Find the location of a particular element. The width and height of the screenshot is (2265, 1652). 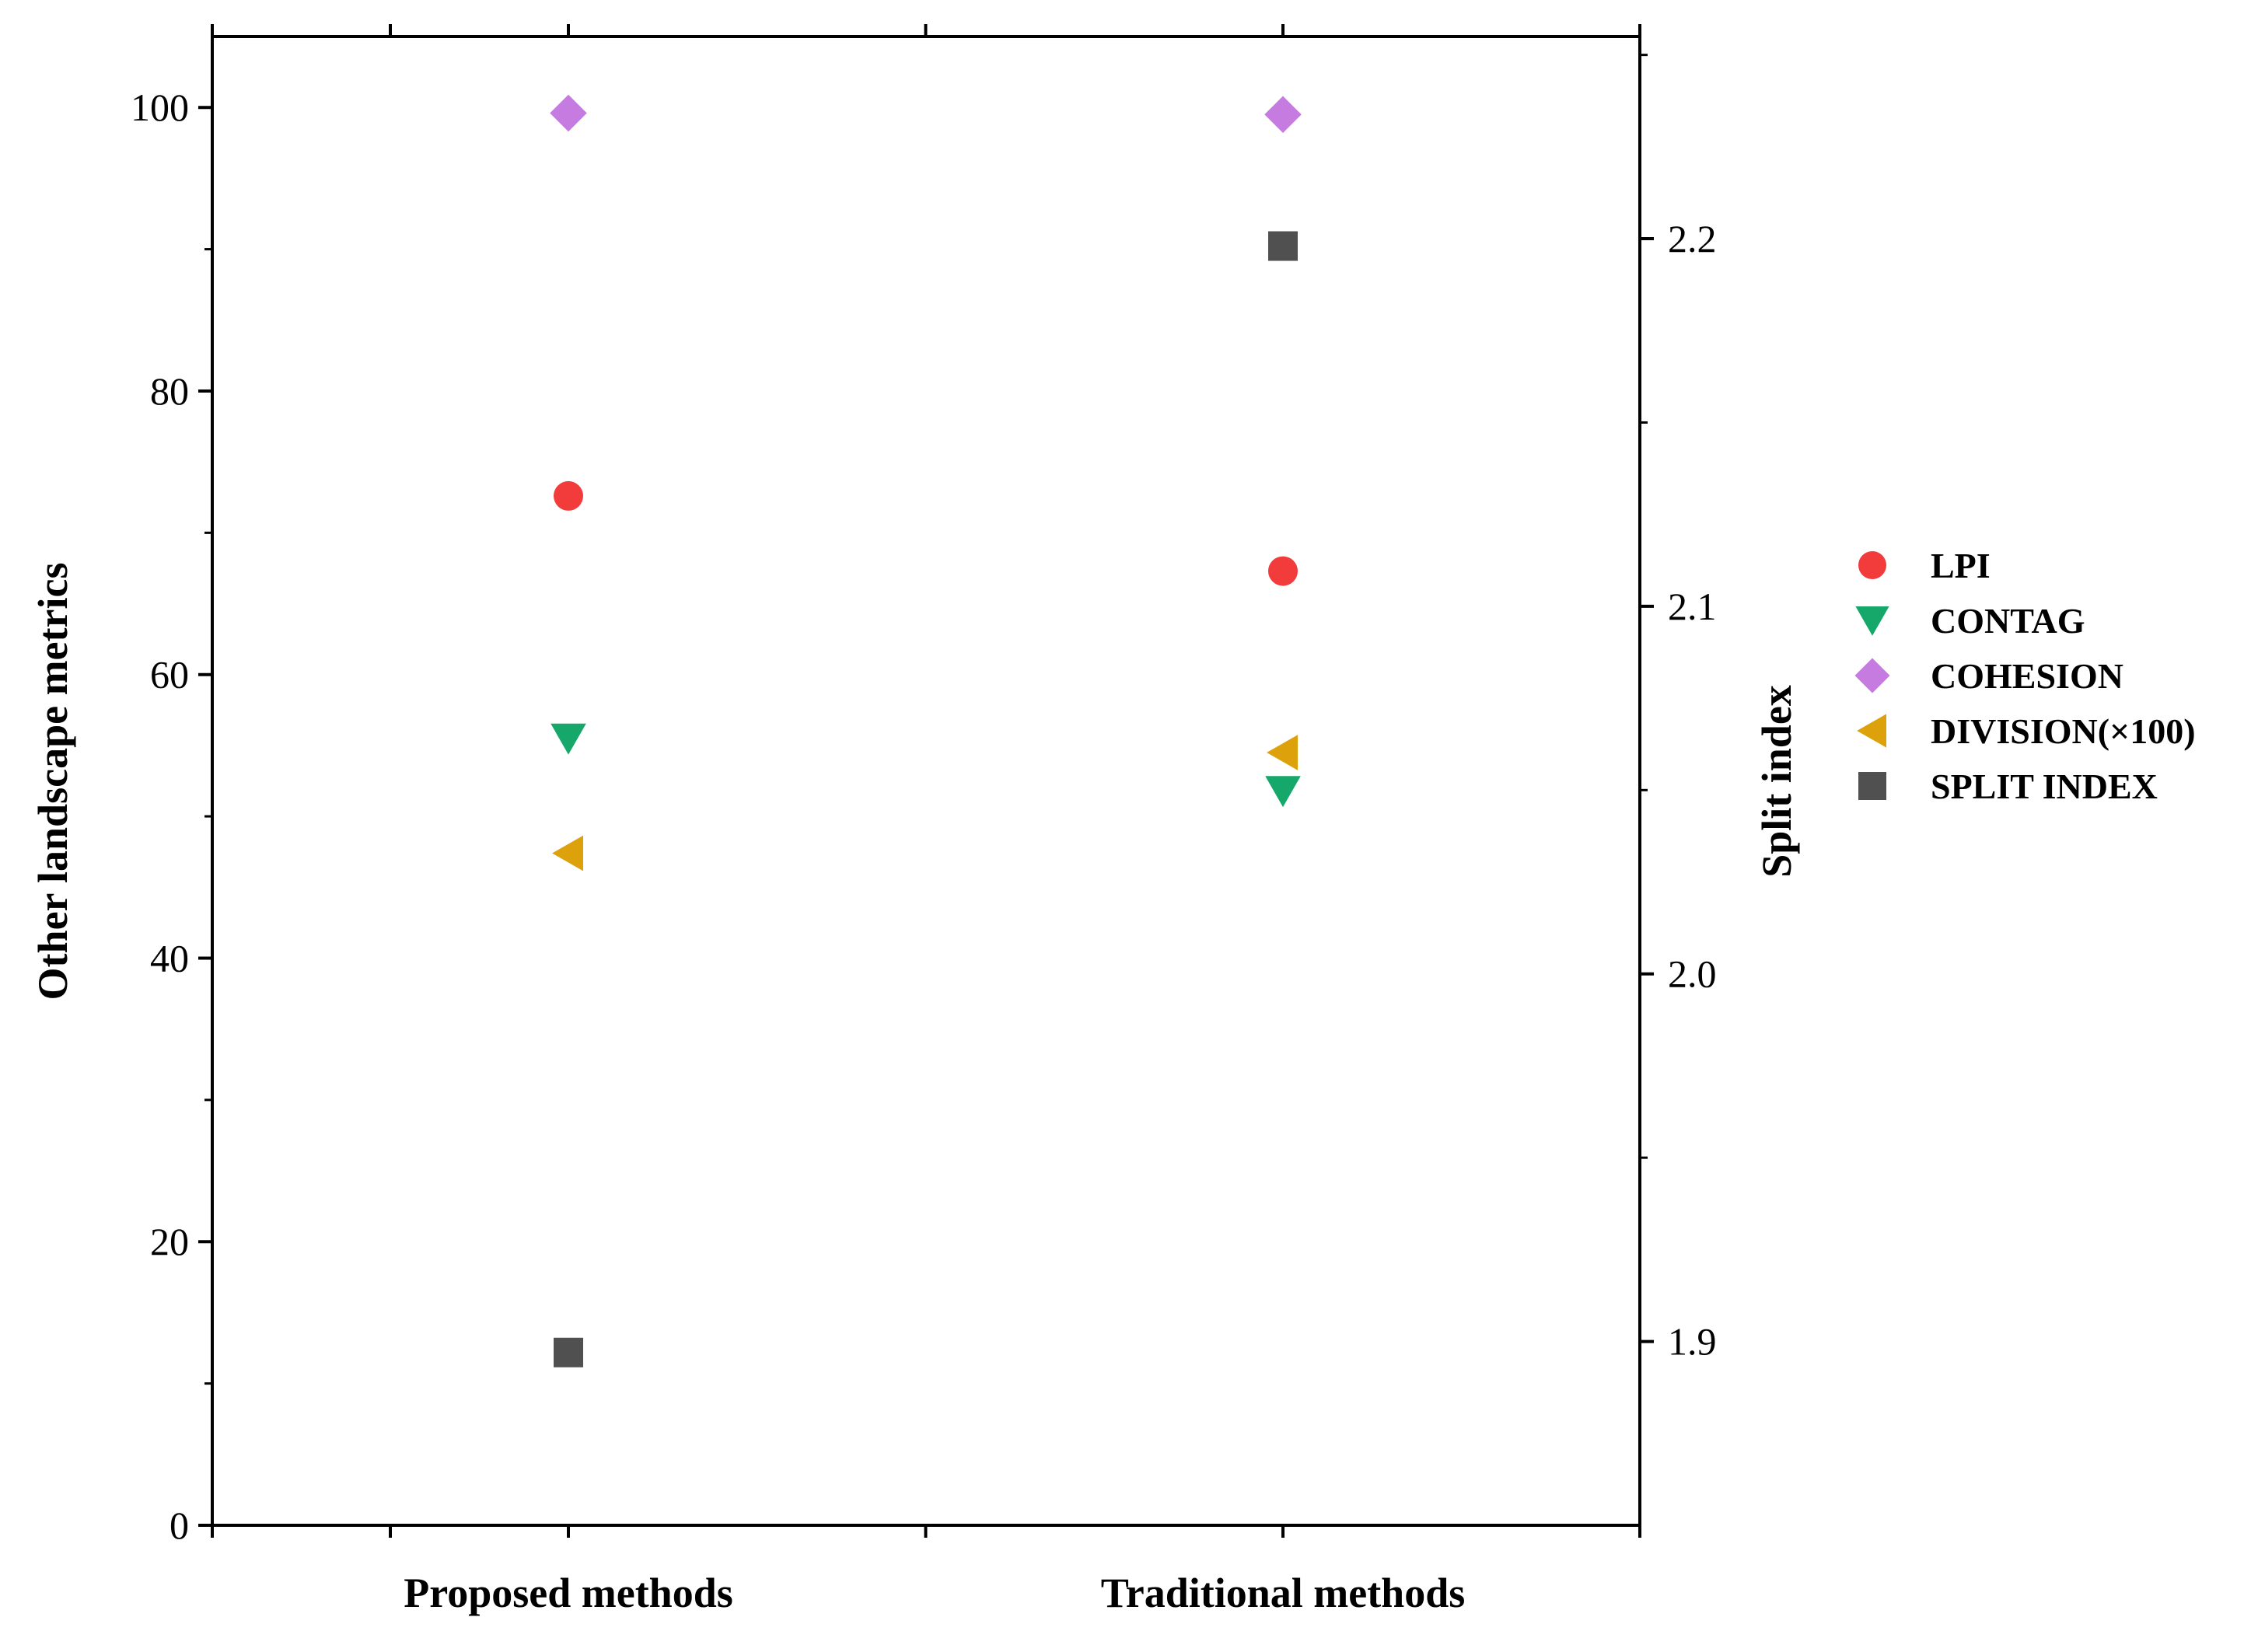

y-right-tick-label: 2.1 is located at coordinates (1692, 606).